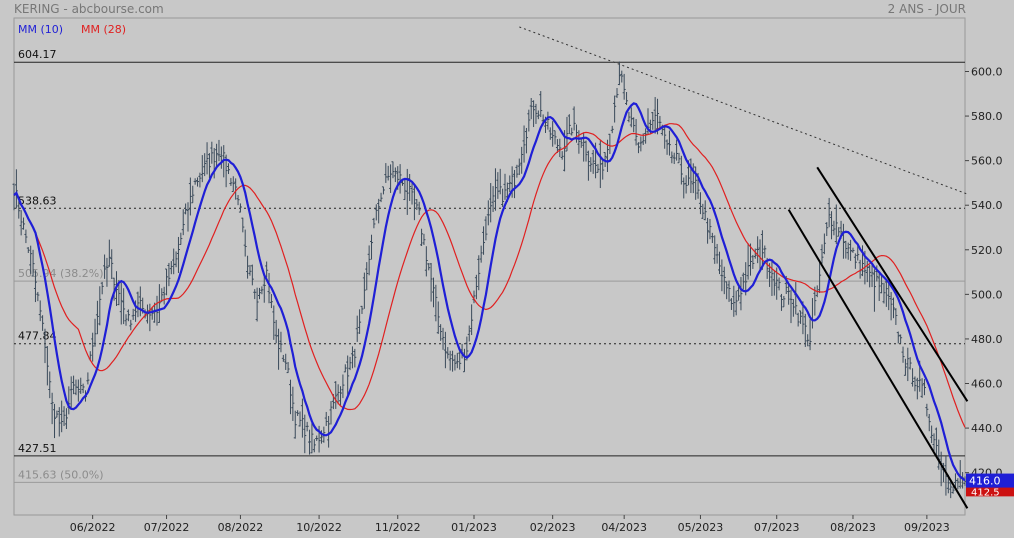  I want to click on x-tick-label: 02/2023, so click(553, 527).